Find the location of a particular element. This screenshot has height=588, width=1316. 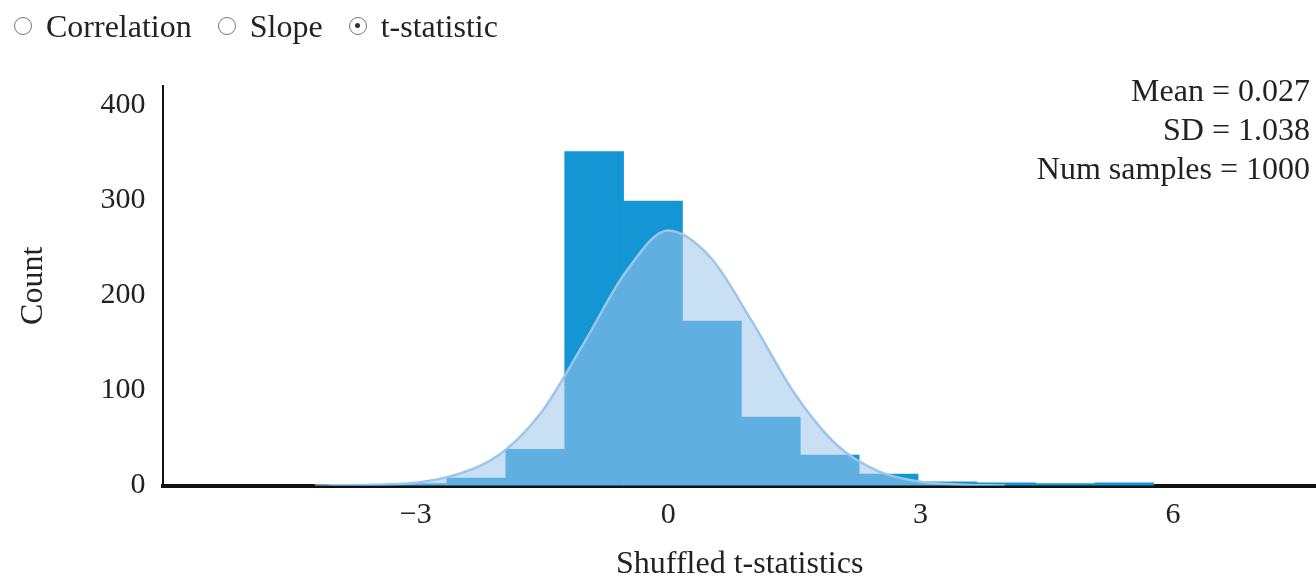

text: t-statistic is located at coordinates (439, 26).